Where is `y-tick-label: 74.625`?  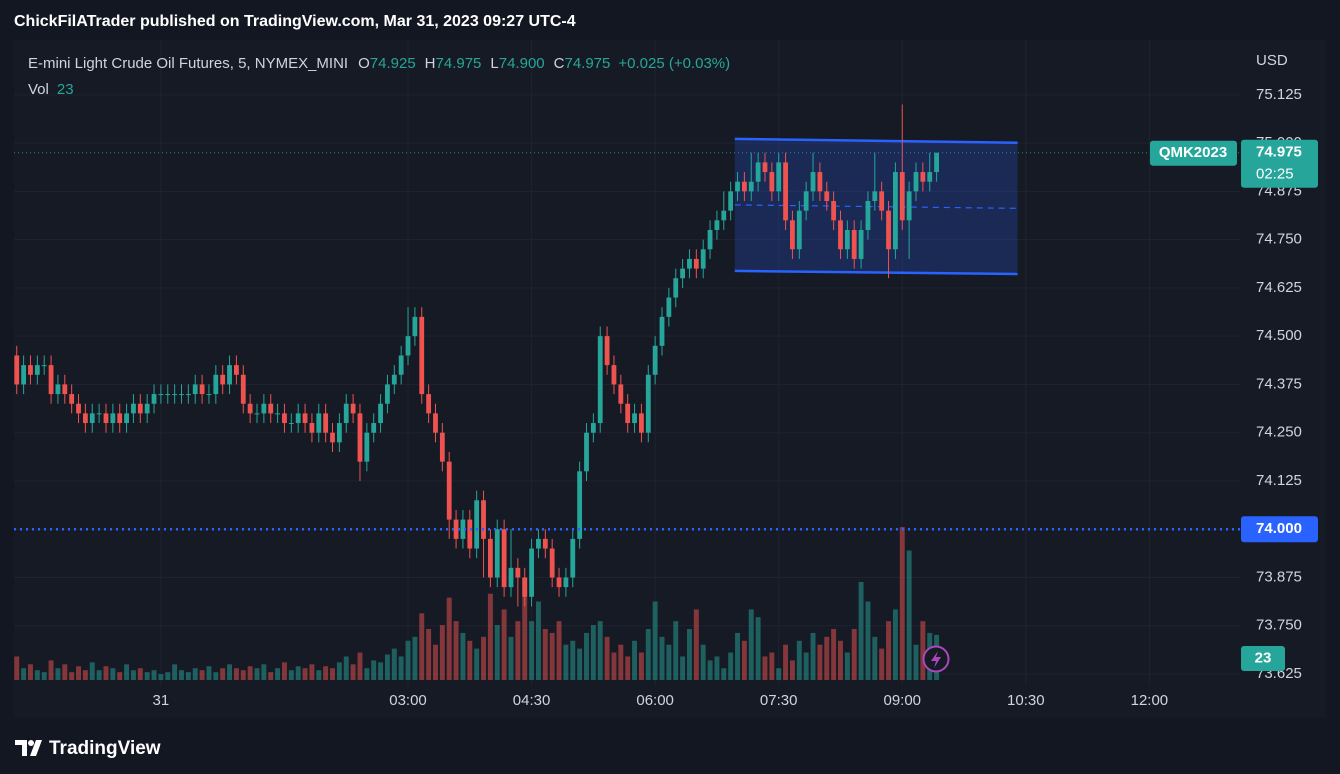
y-tick-label: 74.625 is located at coordinates (1279, 287).